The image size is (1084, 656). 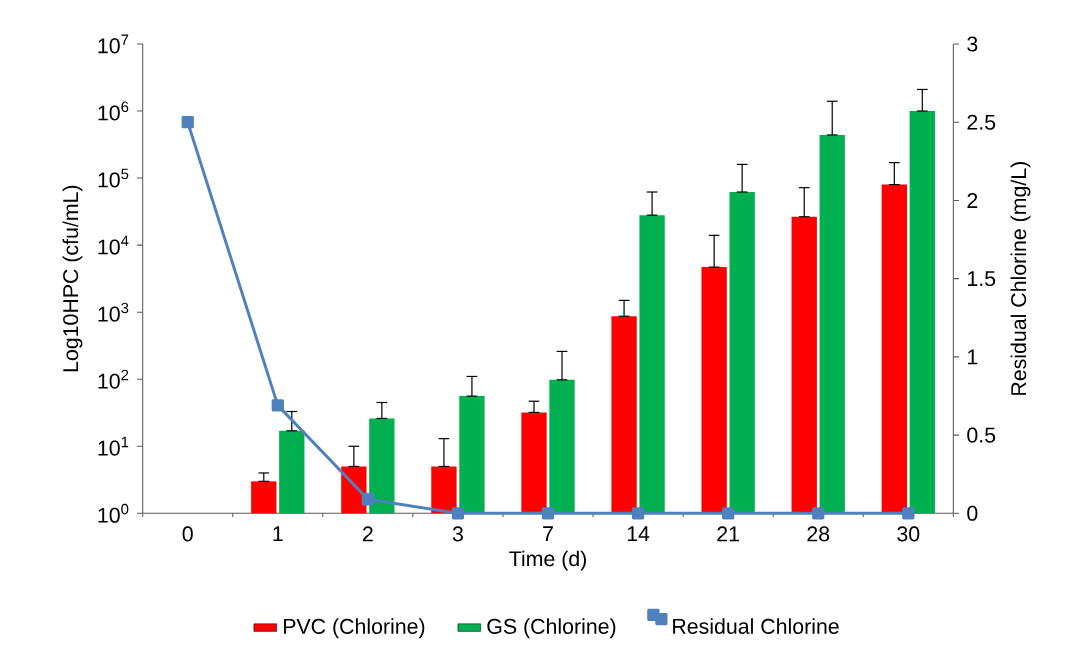 I want to click on x-tick-label: 30, so click(x=908, y=534).